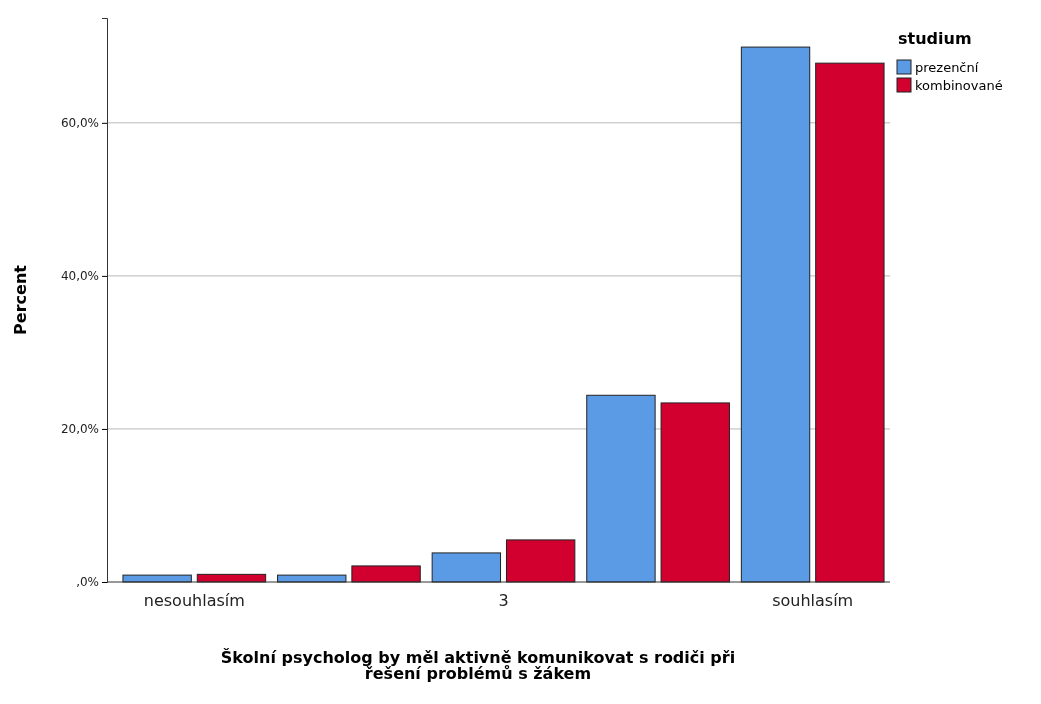  I want to click on legend-title: studium, so click(935, 38).